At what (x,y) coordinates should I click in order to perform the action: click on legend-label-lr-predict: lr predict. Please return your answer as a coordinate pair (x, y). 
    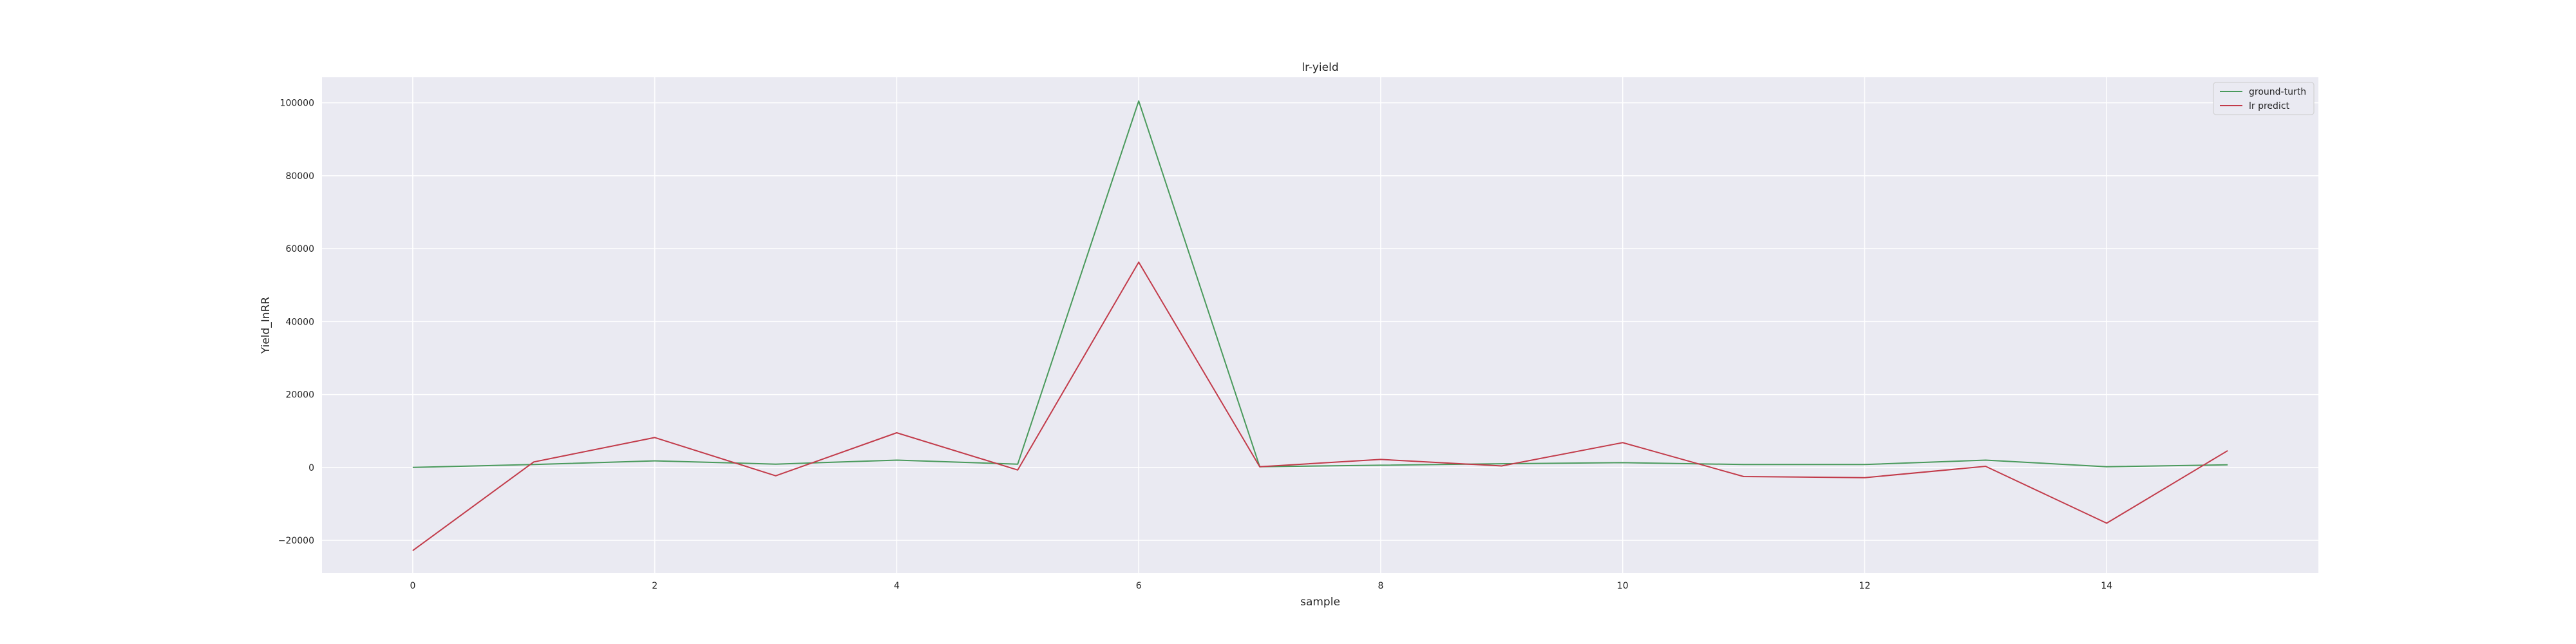
    Looking at the image, I should click on (2269, 106).